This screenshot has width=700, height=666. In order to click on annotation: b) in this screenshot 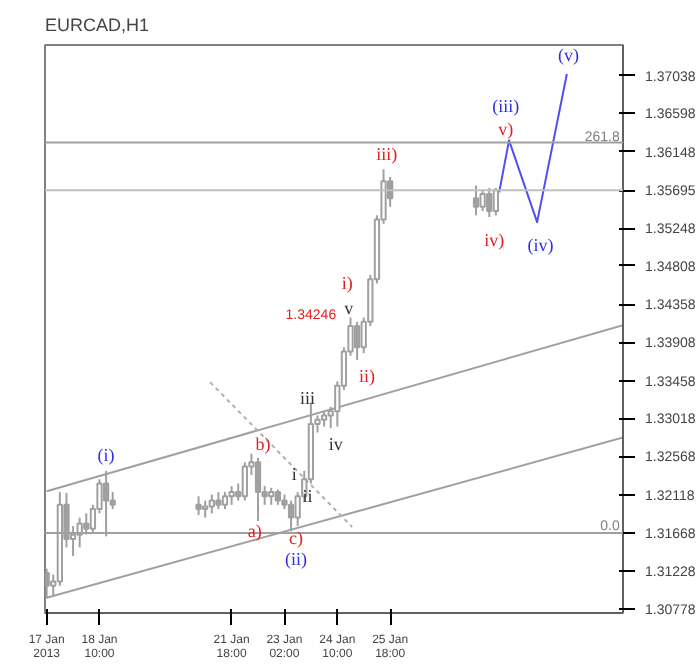, I will do `click(263, 443)`.